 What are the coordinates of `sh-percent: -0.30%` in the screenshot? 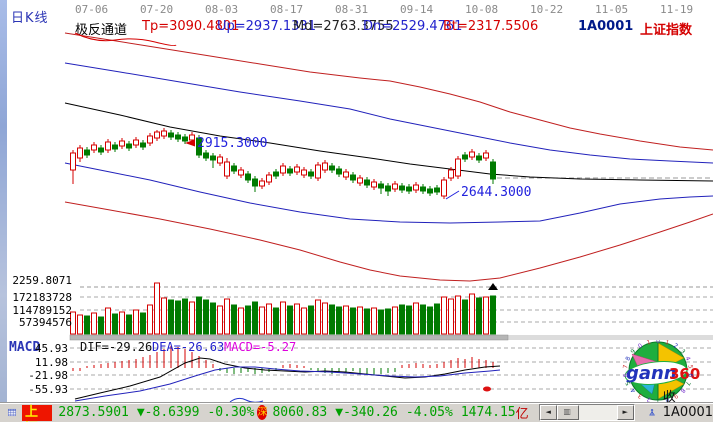 It's located at (231, 412).